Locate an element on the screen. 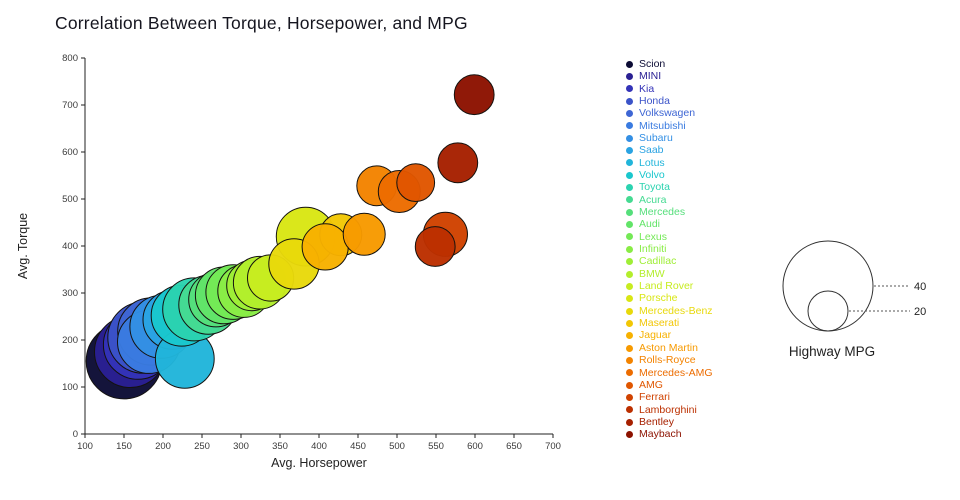 This screenshot has height=500, width=960. legend-item: Aston Martin is located at coordinates (669, 348).